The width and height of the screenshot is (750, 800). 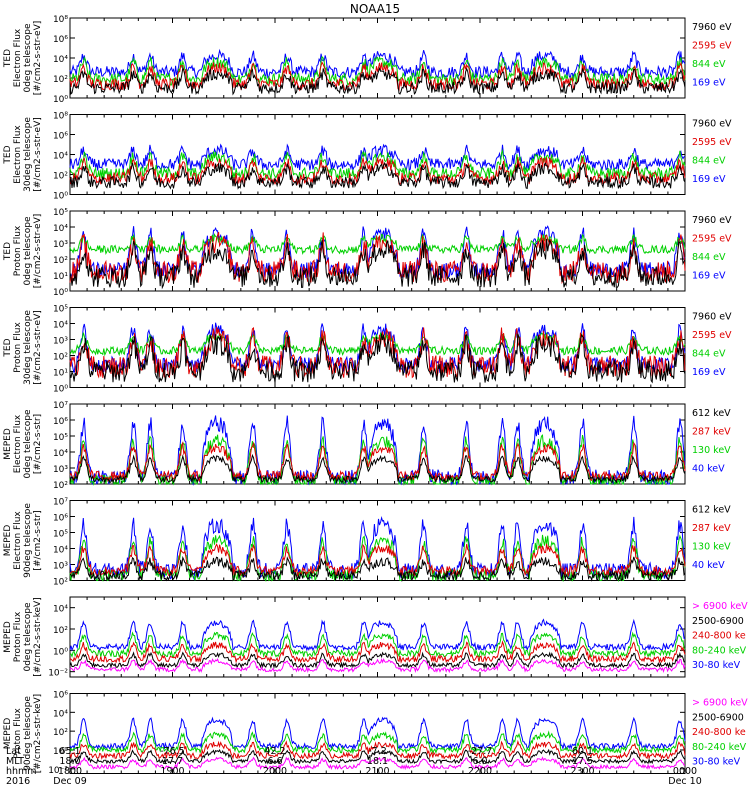 What do you see at coordinates (711, 528) in the screenshot?
I see `legend-entry: 287 keV` at bounding box center [711, 528].